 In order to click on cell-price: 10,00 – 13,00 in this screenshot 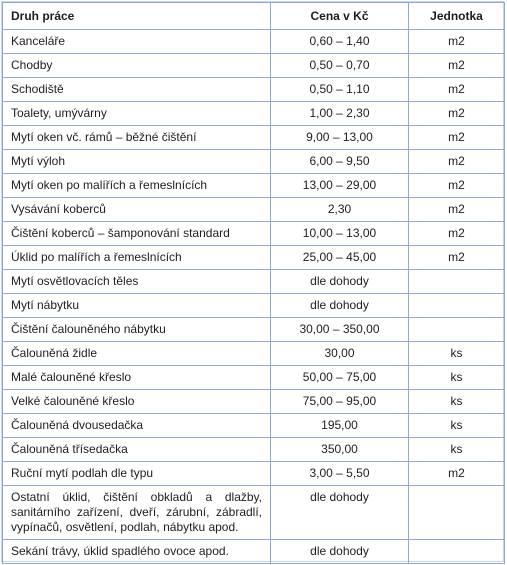, I will do `click(339, 233)`.